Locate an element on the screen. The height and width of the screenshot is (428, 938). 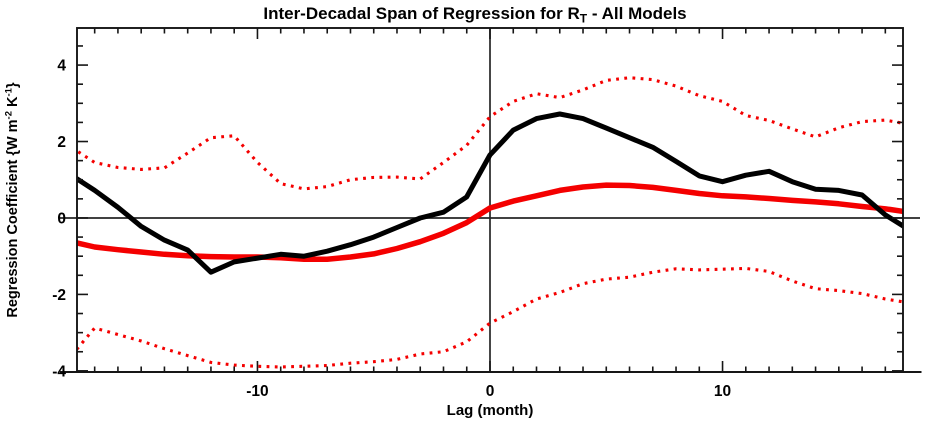
y-axis-label-prefix: Regression Coefficient {W m is located at coordinates (13, 218).